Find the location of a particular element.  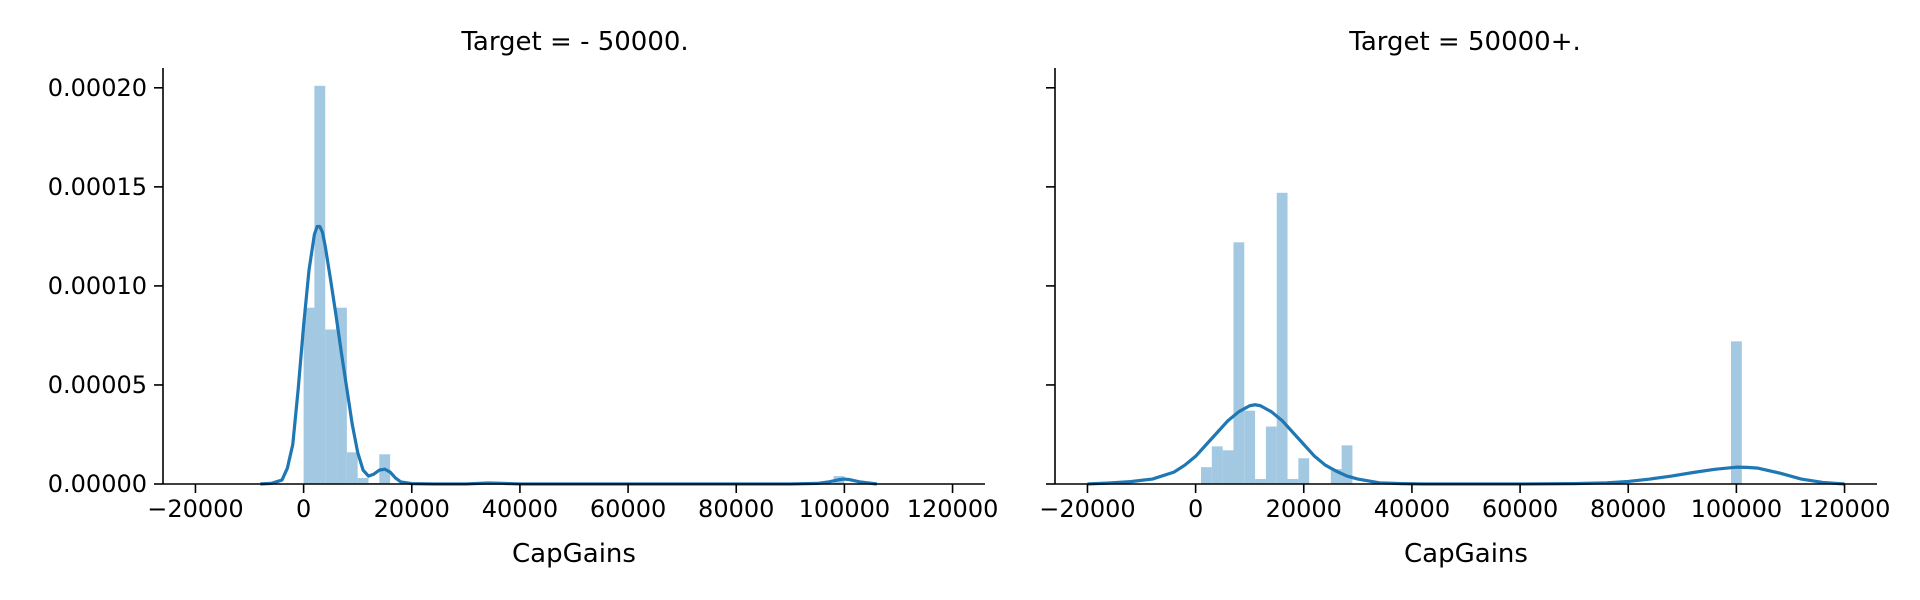

y-tick-label: 0.00020 is located at coordinates (97, 88).